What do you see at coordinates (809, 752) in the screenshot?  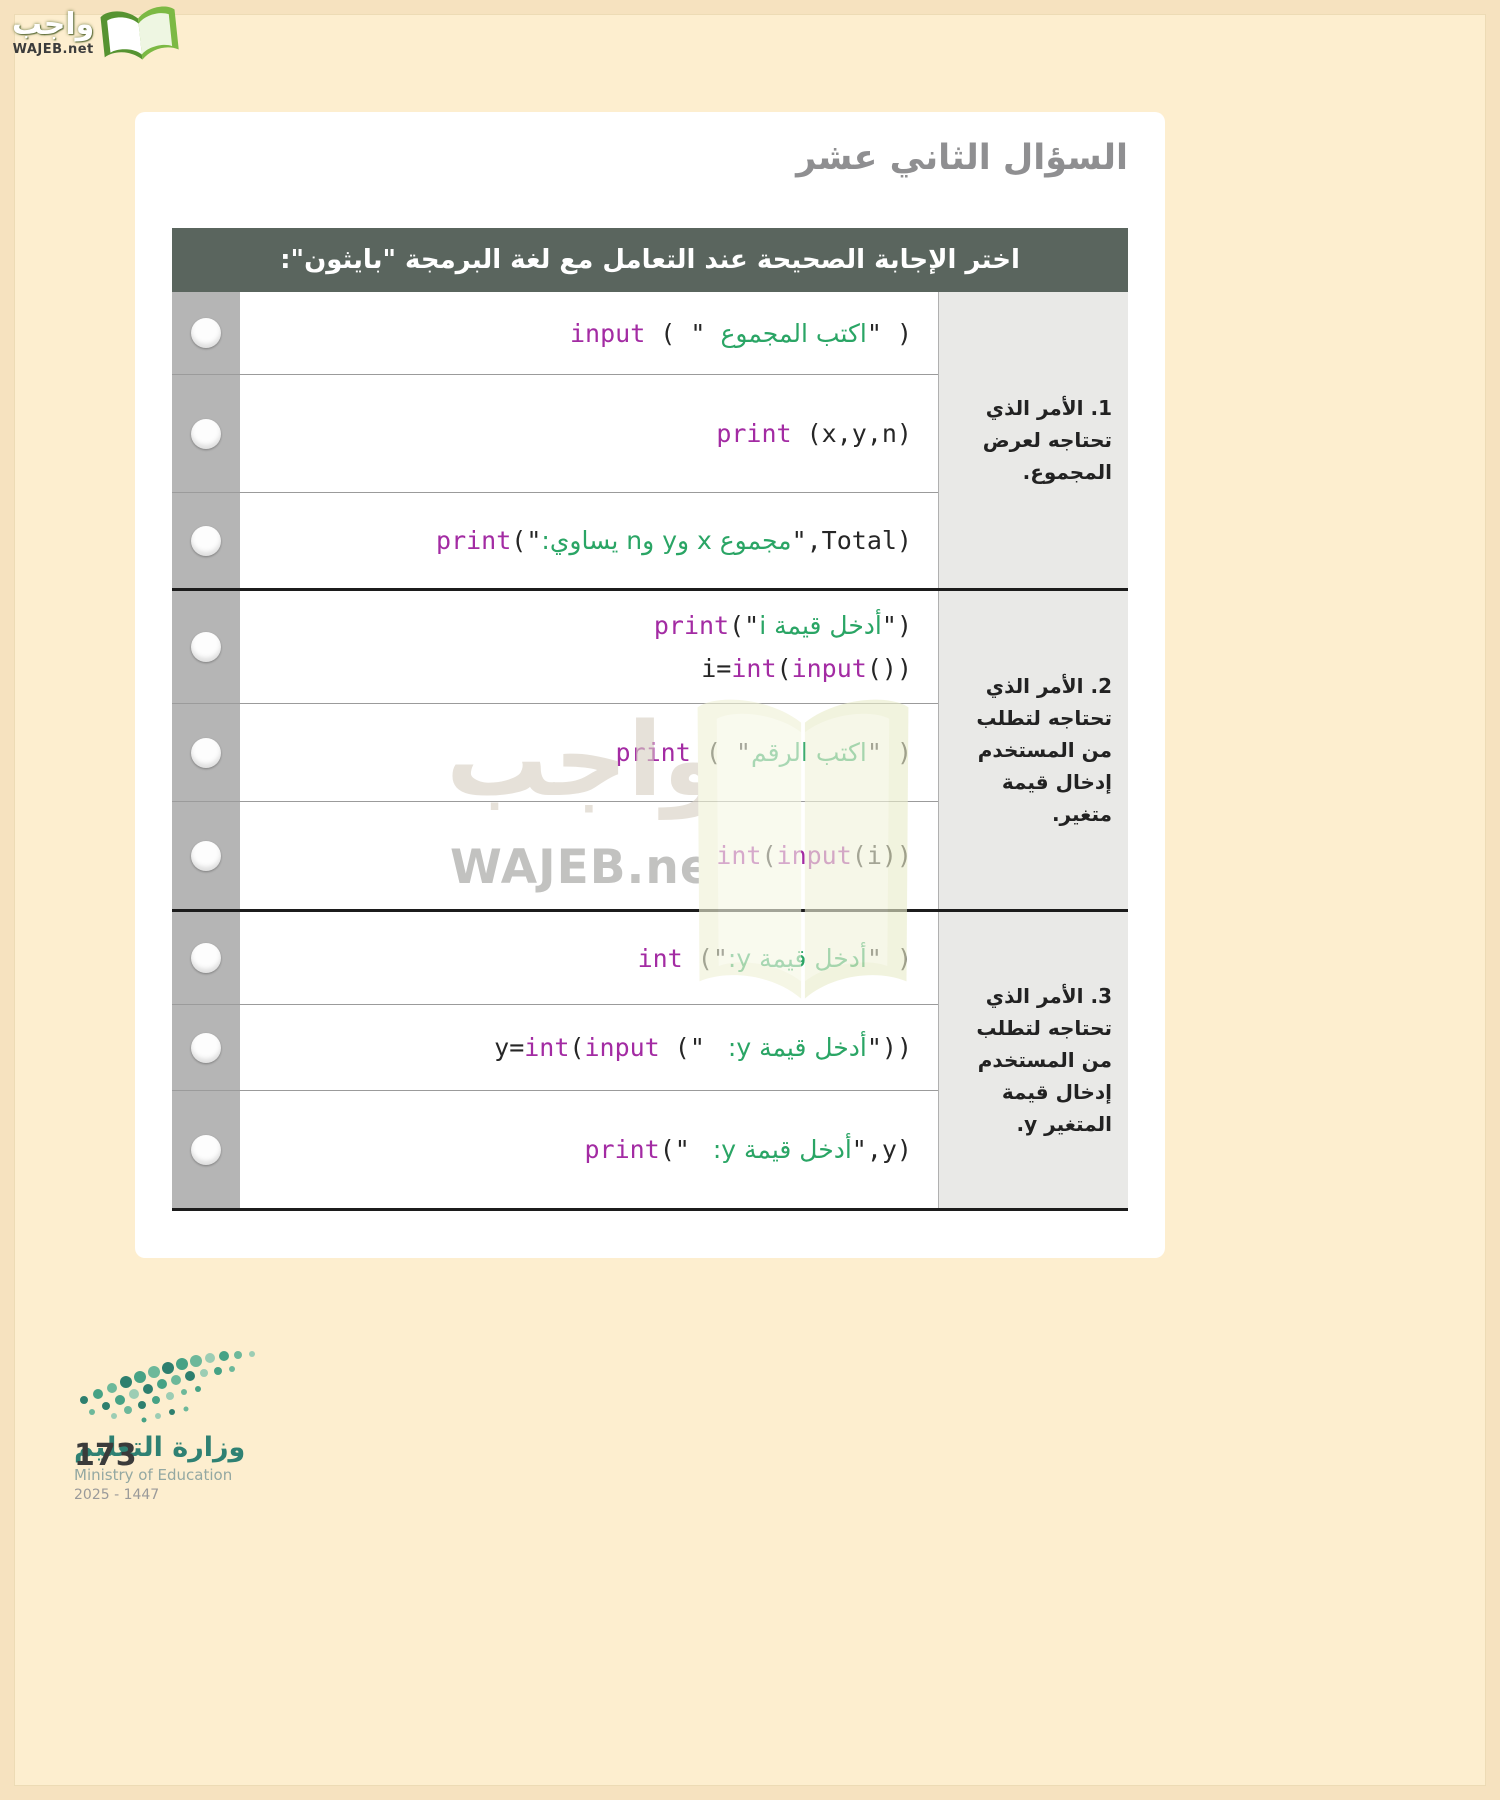 I see `code-string: اكتب الرقم` at bounding box center [809, 752].